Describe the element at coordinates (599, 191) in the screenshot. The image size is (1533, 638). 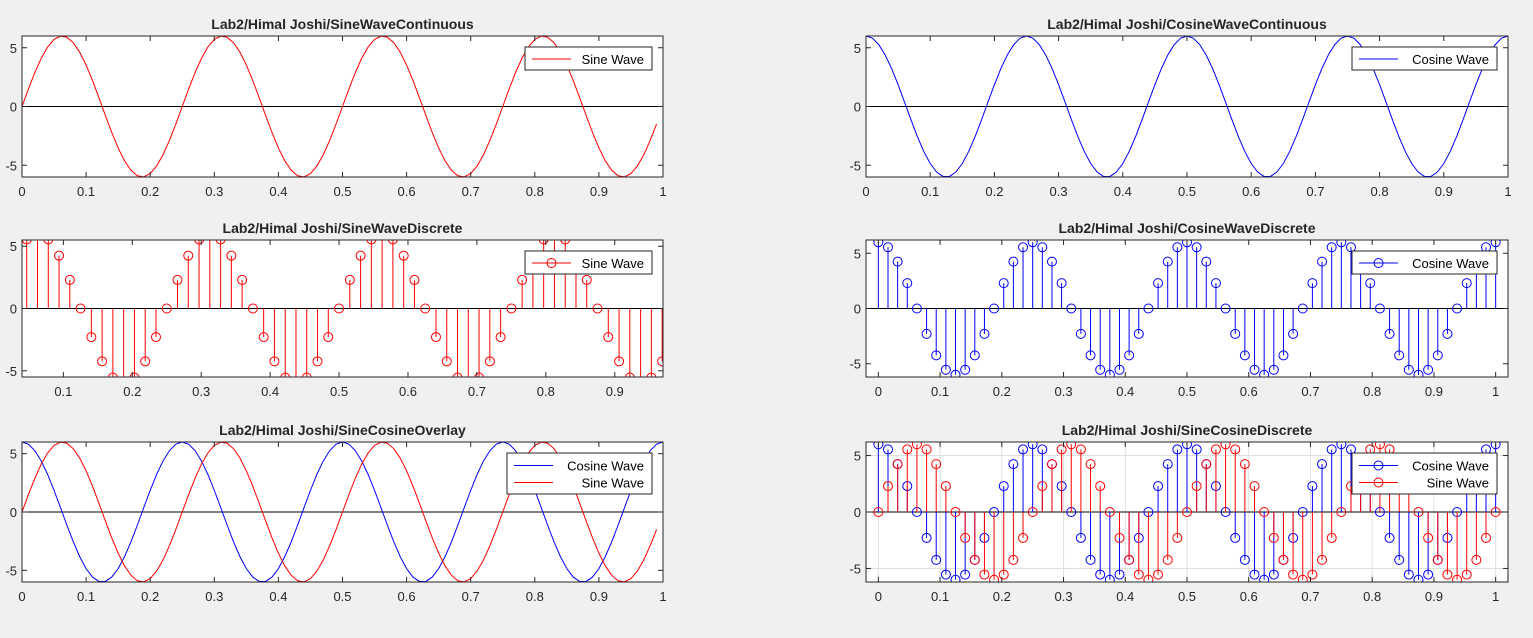
I see `x-tick-label: 0.9` at that location.